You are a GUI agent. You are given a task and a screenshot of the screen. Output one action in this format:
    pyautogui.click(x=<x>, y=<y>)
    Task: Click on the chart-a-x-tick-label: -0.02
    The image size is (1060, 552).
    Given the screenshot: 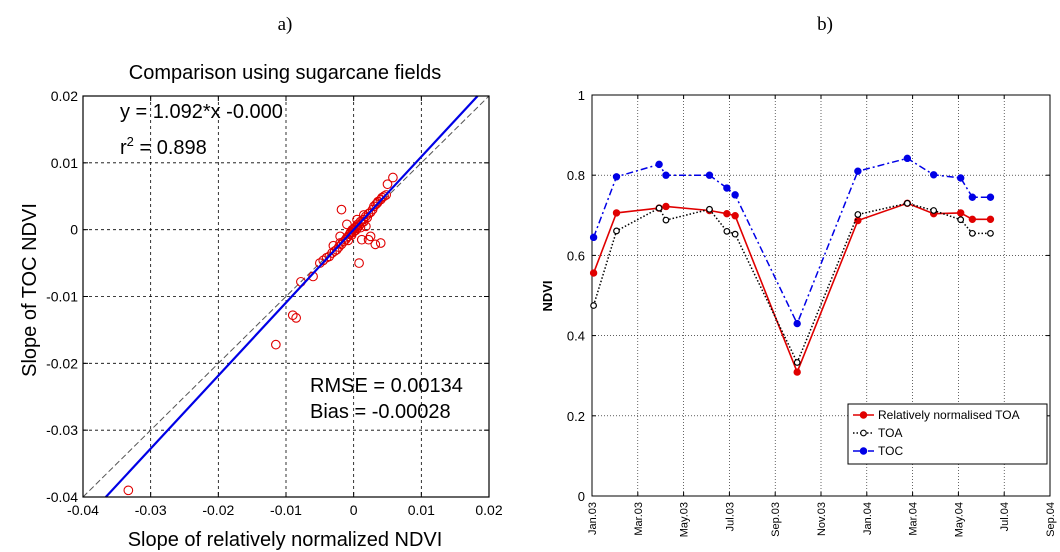 What is the action you would take?
    pyautogui.click(x=218, y=510)
    